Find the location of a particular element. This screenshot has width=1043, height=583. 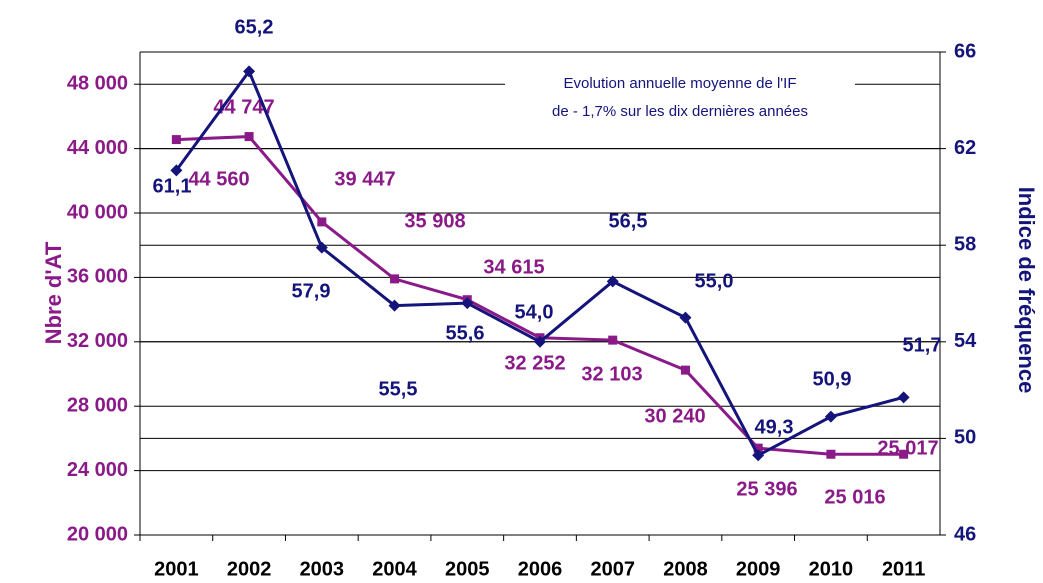

data-label: 34 615 is located at coordinates (513, 267).